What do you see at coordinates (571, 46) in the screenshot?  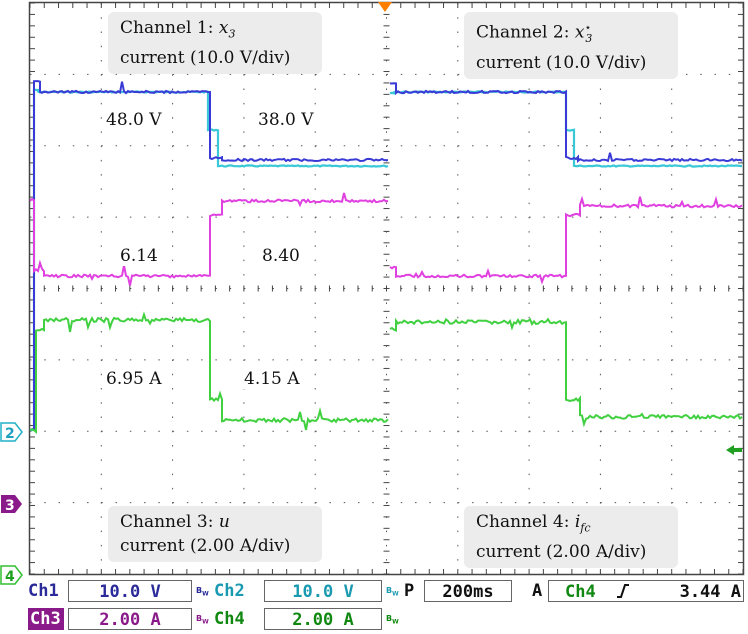 I see `channel-2-label: Channel 2: x⋆3 current (10.0 V/div)` at bounding box center [571, 46].